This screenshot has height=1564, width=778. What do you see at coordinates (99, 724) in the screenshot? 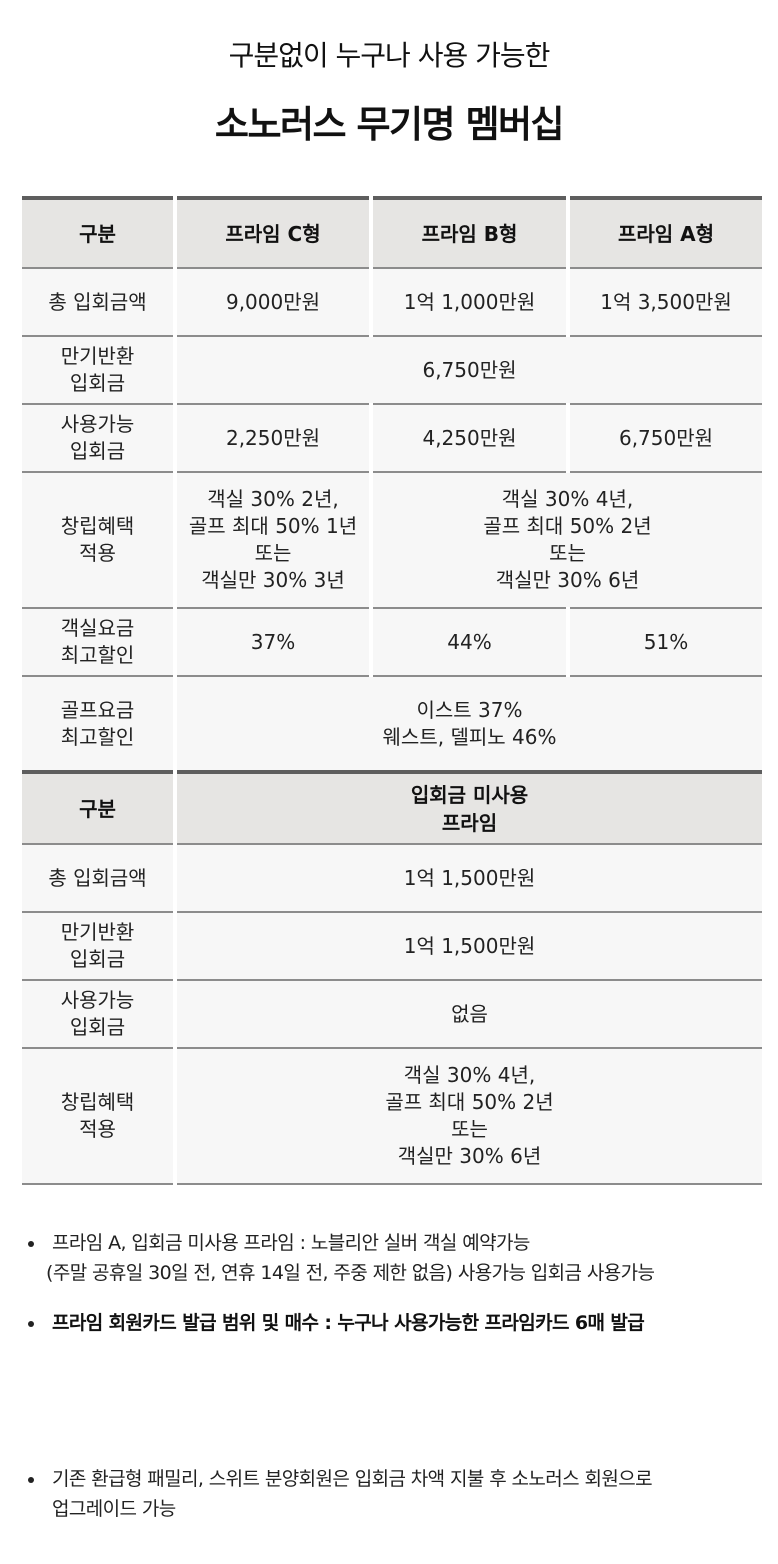
I see `row-label: 골프요금 최고할인` at bounding box center [99, 724].